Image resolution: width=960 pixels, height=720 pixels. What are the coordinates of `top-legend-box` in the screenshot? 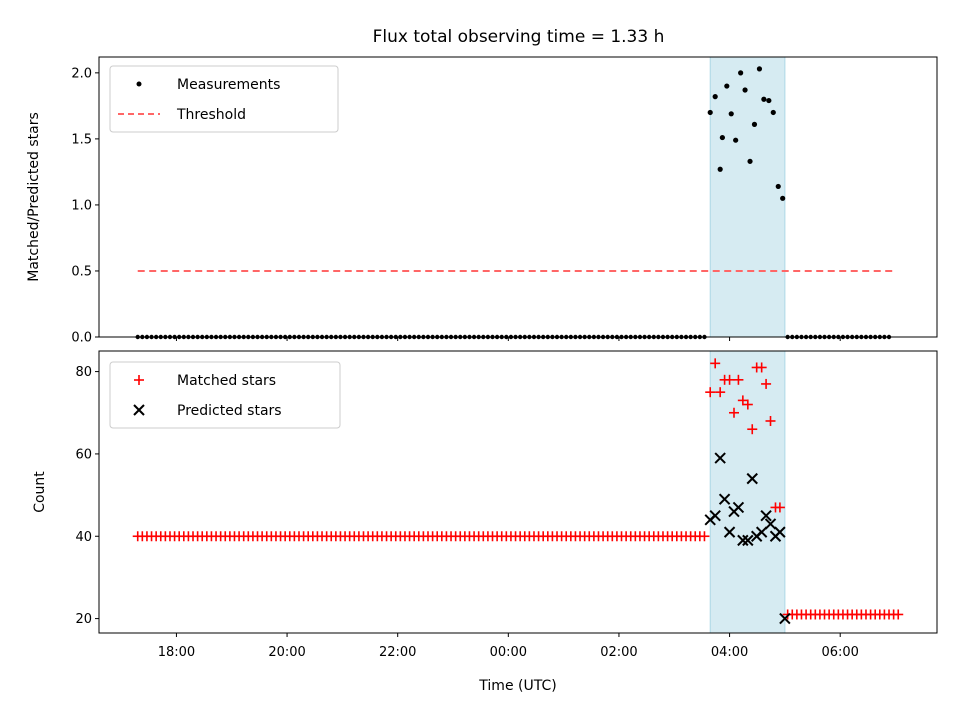 It's located at (224, 99).